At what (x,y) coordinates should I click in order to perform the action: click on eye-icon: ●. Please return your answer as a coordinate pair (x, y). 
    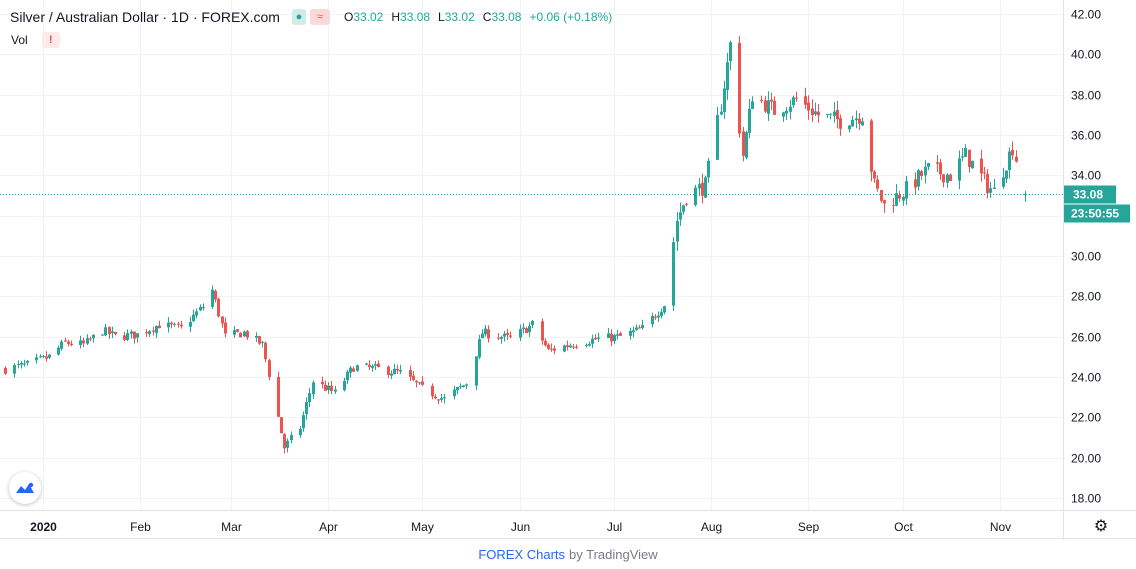
    Looking at the image, I should click on (298, 17).